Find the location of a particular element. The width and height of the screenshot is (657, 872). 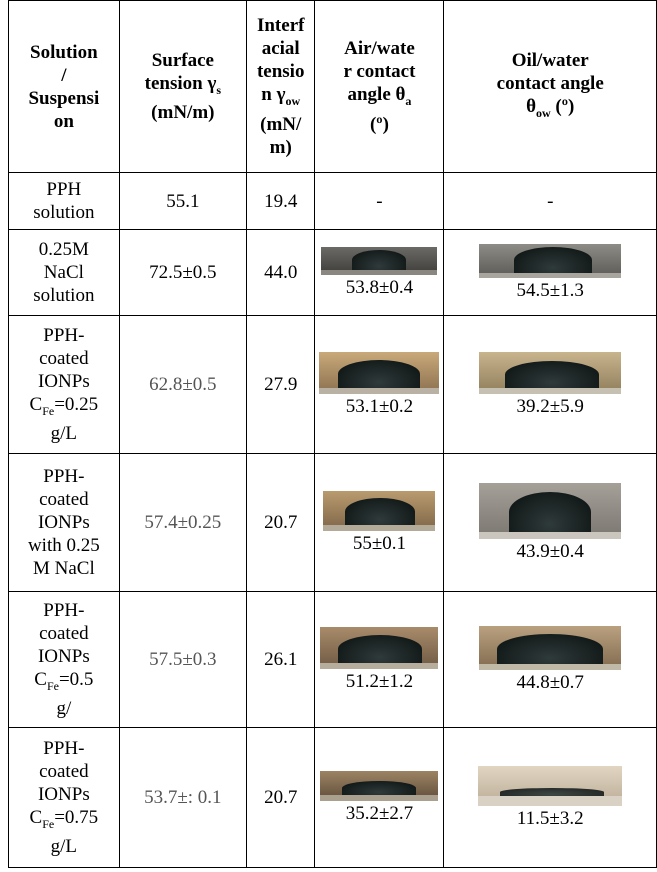

oil-angle-cell: - is located at coordinates (550, 201).